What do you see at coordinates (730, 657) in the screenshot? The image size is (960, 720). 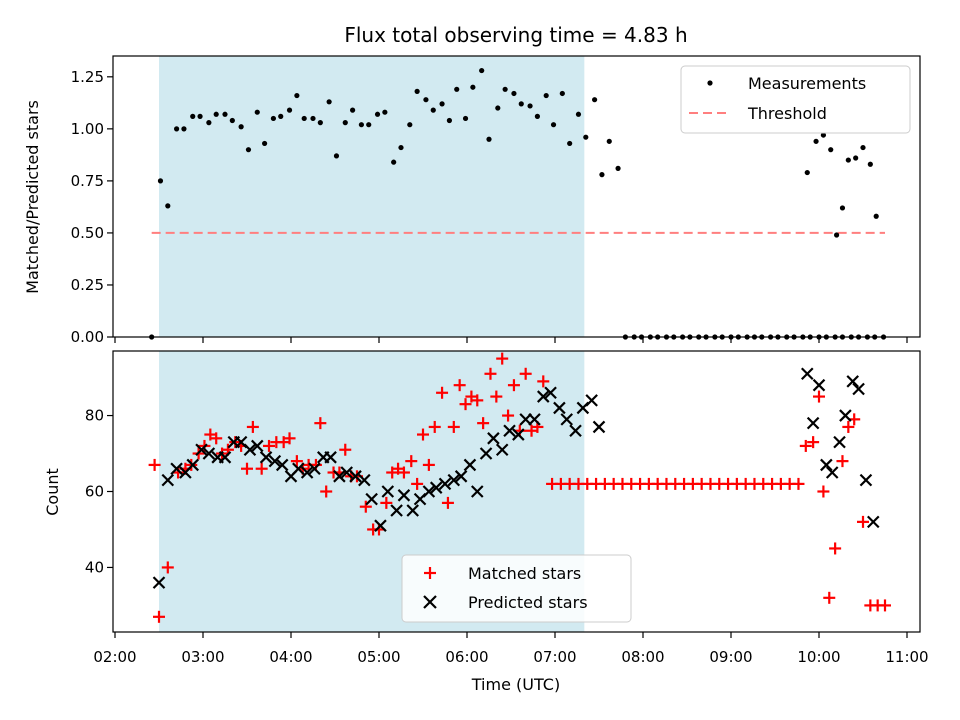 I see `x-tick-label: 09:00` at bounding box center [730, 657].